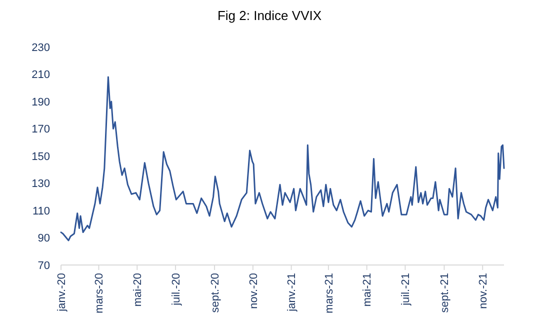 The height and width of the screenshot is (330, 539). What do you see at coordinates (41, 48) in the screenshot?
I see `y-tick-label: 230` at bounding box center [41, 48].